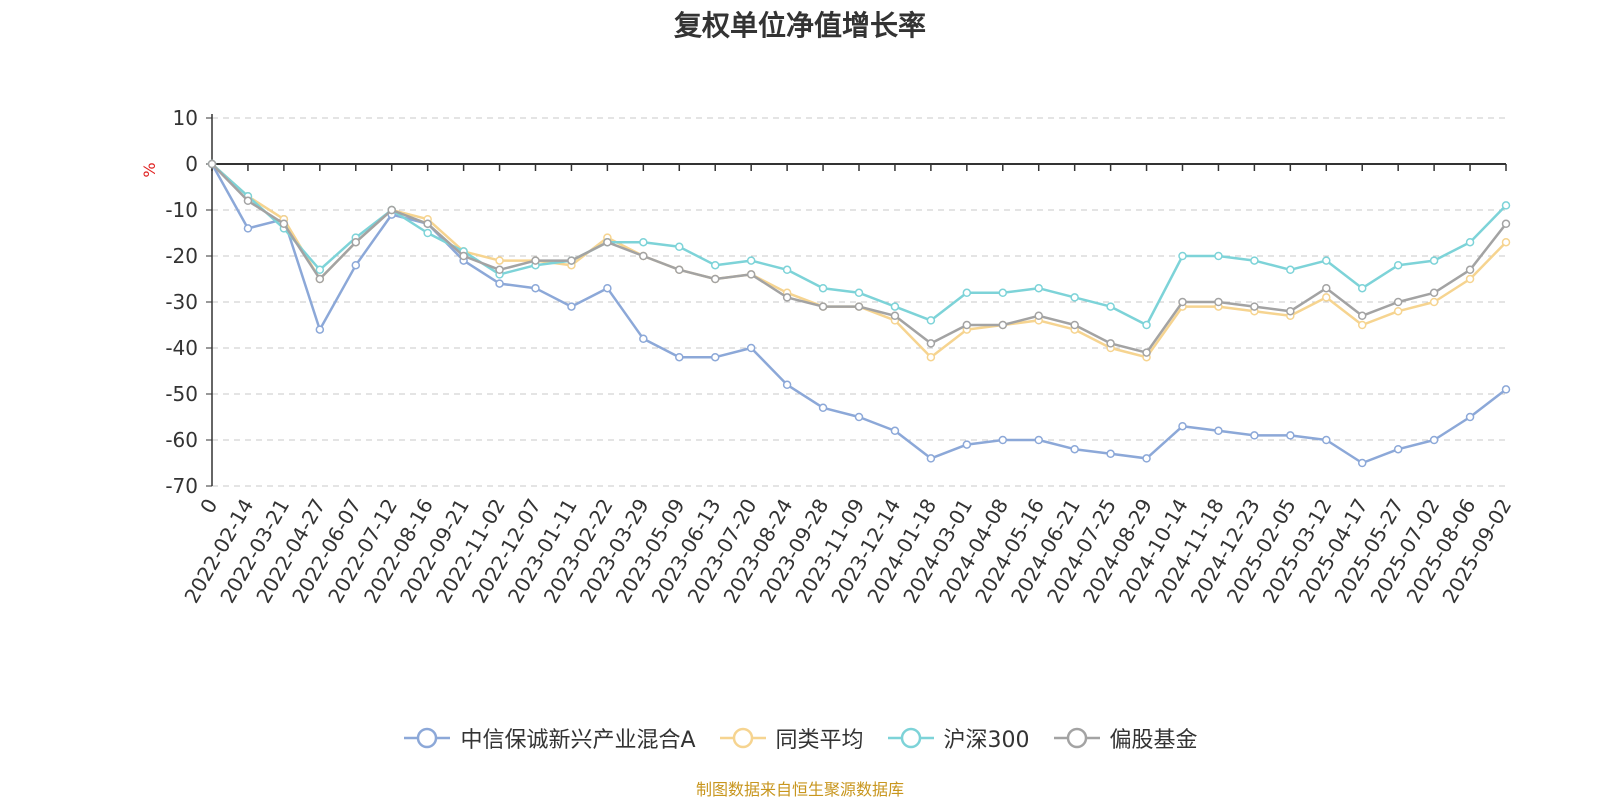 The height and width of the screenshot is (800, 1600). I want to click on legend: 中信保诚新兴产业混合A 同类平均 沪深300 偏股基金, so click(800, 738).